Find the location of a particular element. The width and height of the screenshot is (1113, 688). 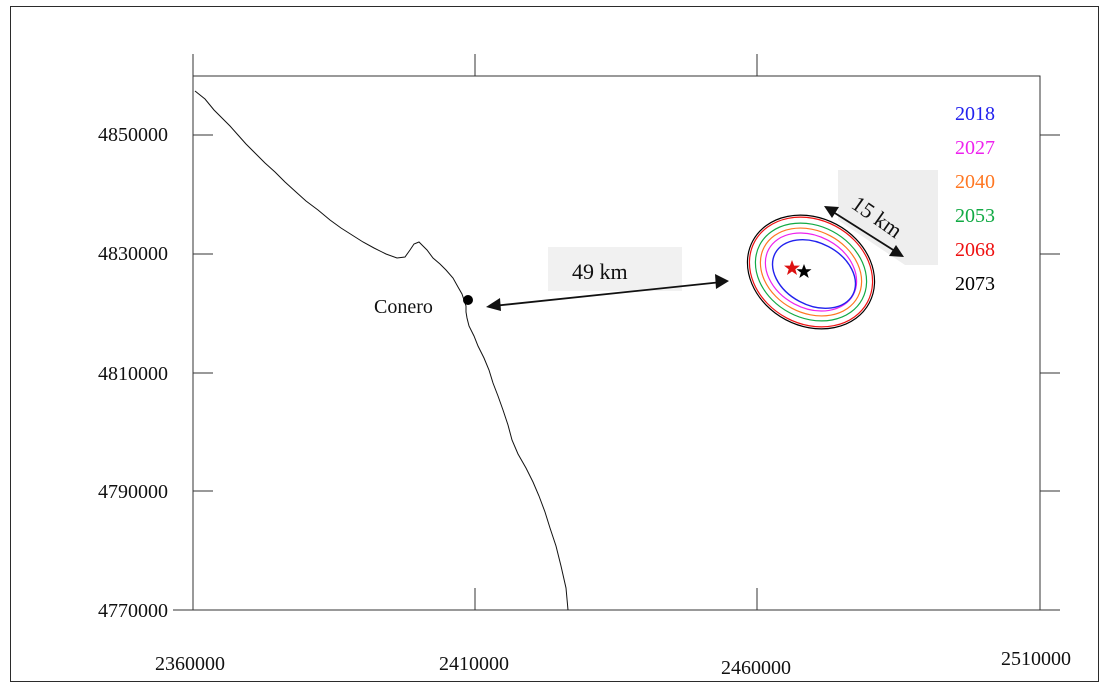

ellipse-2073 is located at coordinates (811, 272).